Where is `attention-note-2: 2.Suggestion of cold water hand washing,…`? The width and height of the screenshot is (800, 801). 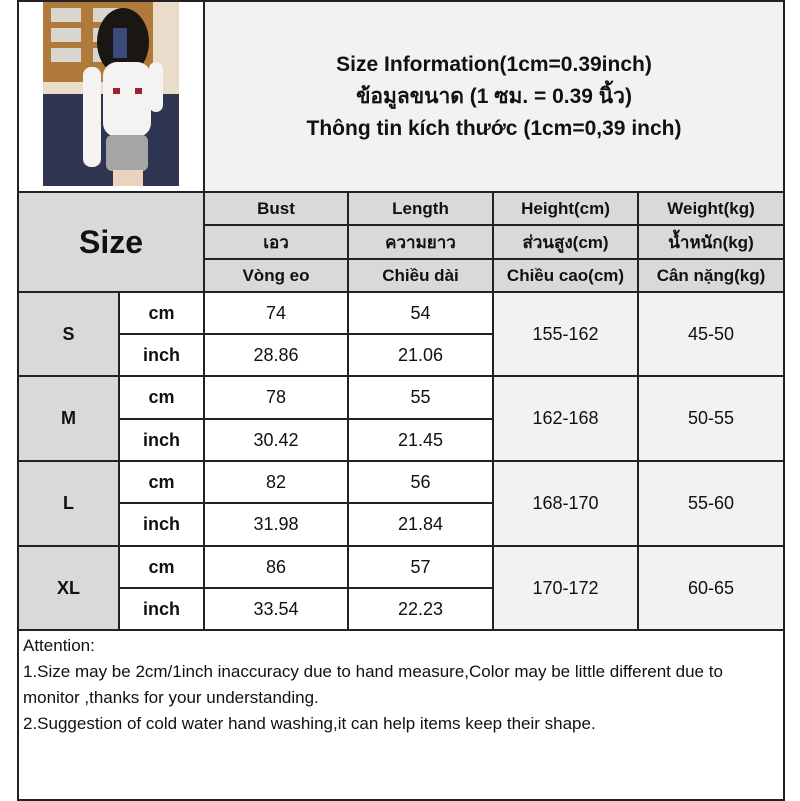
attention-note-2: 2.Suggestion of cold water hand washing,… is located at coordinates (309, 723).